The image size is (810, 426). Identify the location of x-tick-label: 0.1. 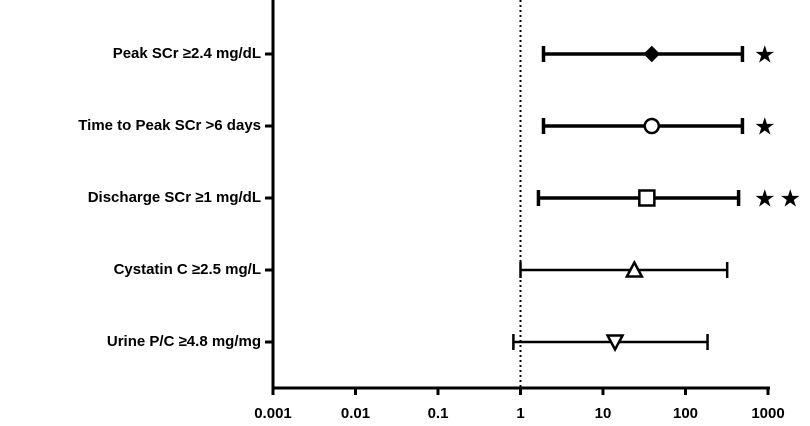
(438, 413).